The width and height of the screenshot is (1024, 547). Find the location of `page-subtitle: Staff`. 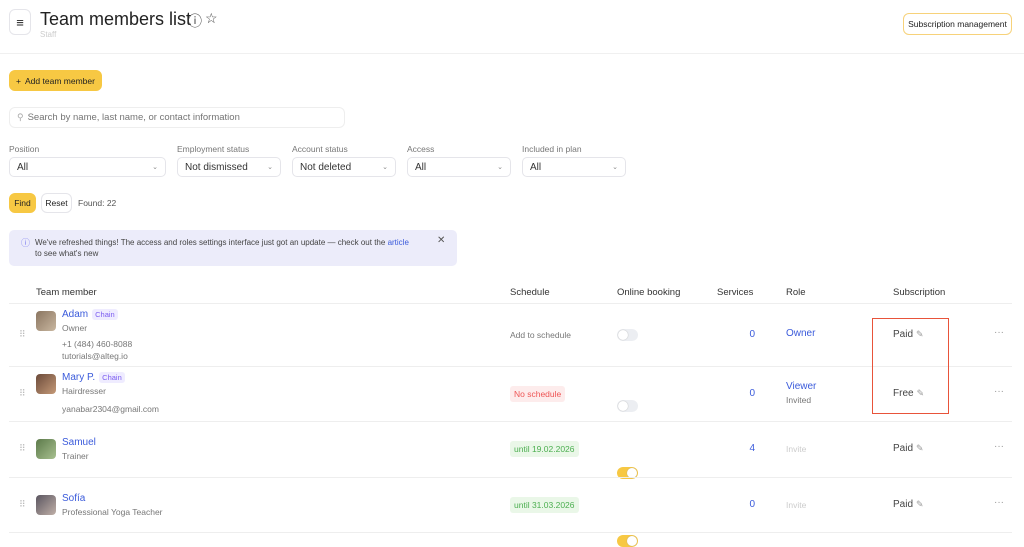

page-subtitle: Staff is located at coordinates (48, 34).